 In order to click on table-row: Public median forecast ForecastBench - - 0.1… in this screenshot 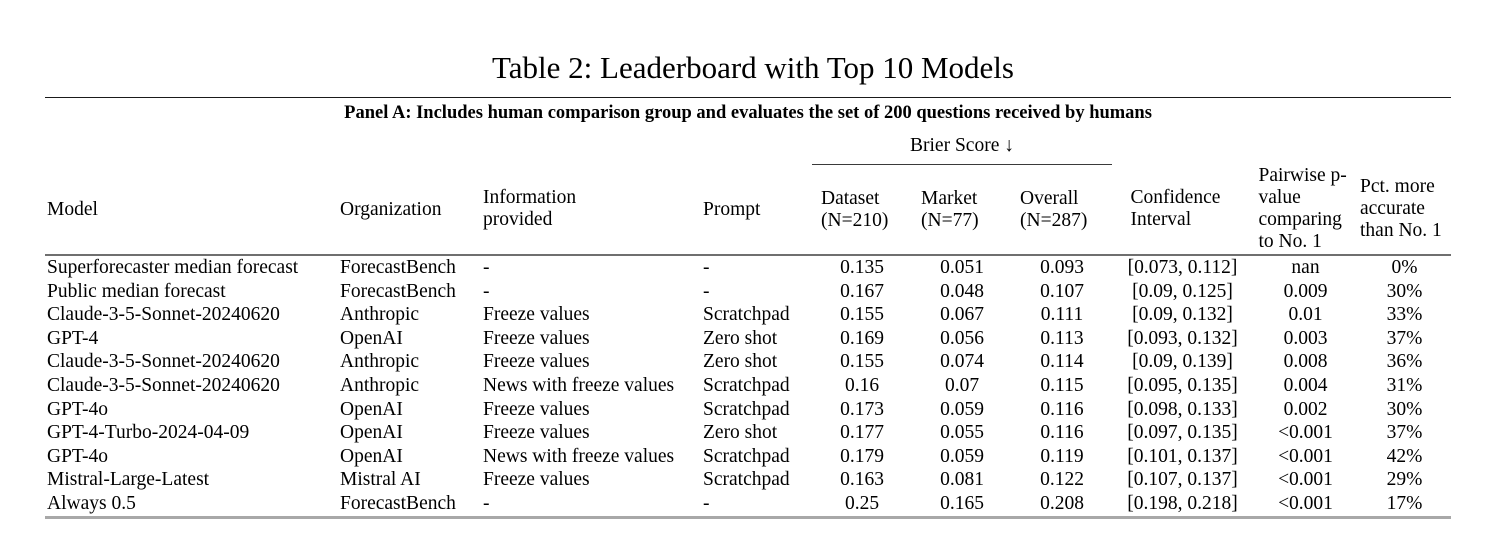, I will do `click(748, 292)`.